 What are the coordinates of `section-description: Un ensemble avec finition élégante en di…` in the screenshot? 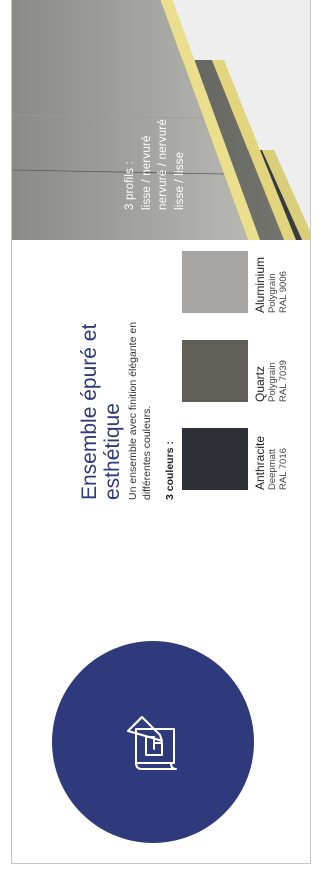 It's located at (140, 410).